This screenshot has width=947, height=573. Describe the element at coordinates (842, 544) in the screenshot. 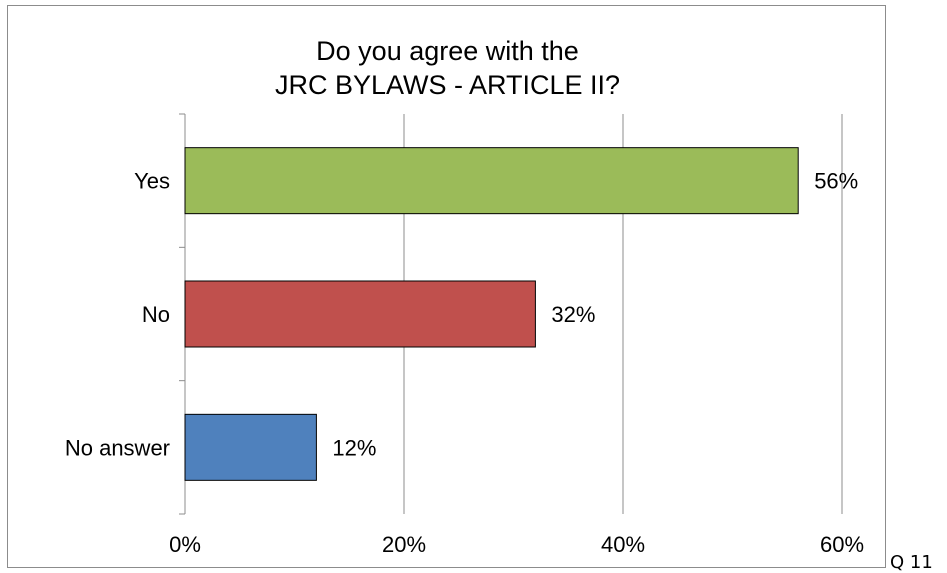

I see `x-tick-label: 60%` at that location.